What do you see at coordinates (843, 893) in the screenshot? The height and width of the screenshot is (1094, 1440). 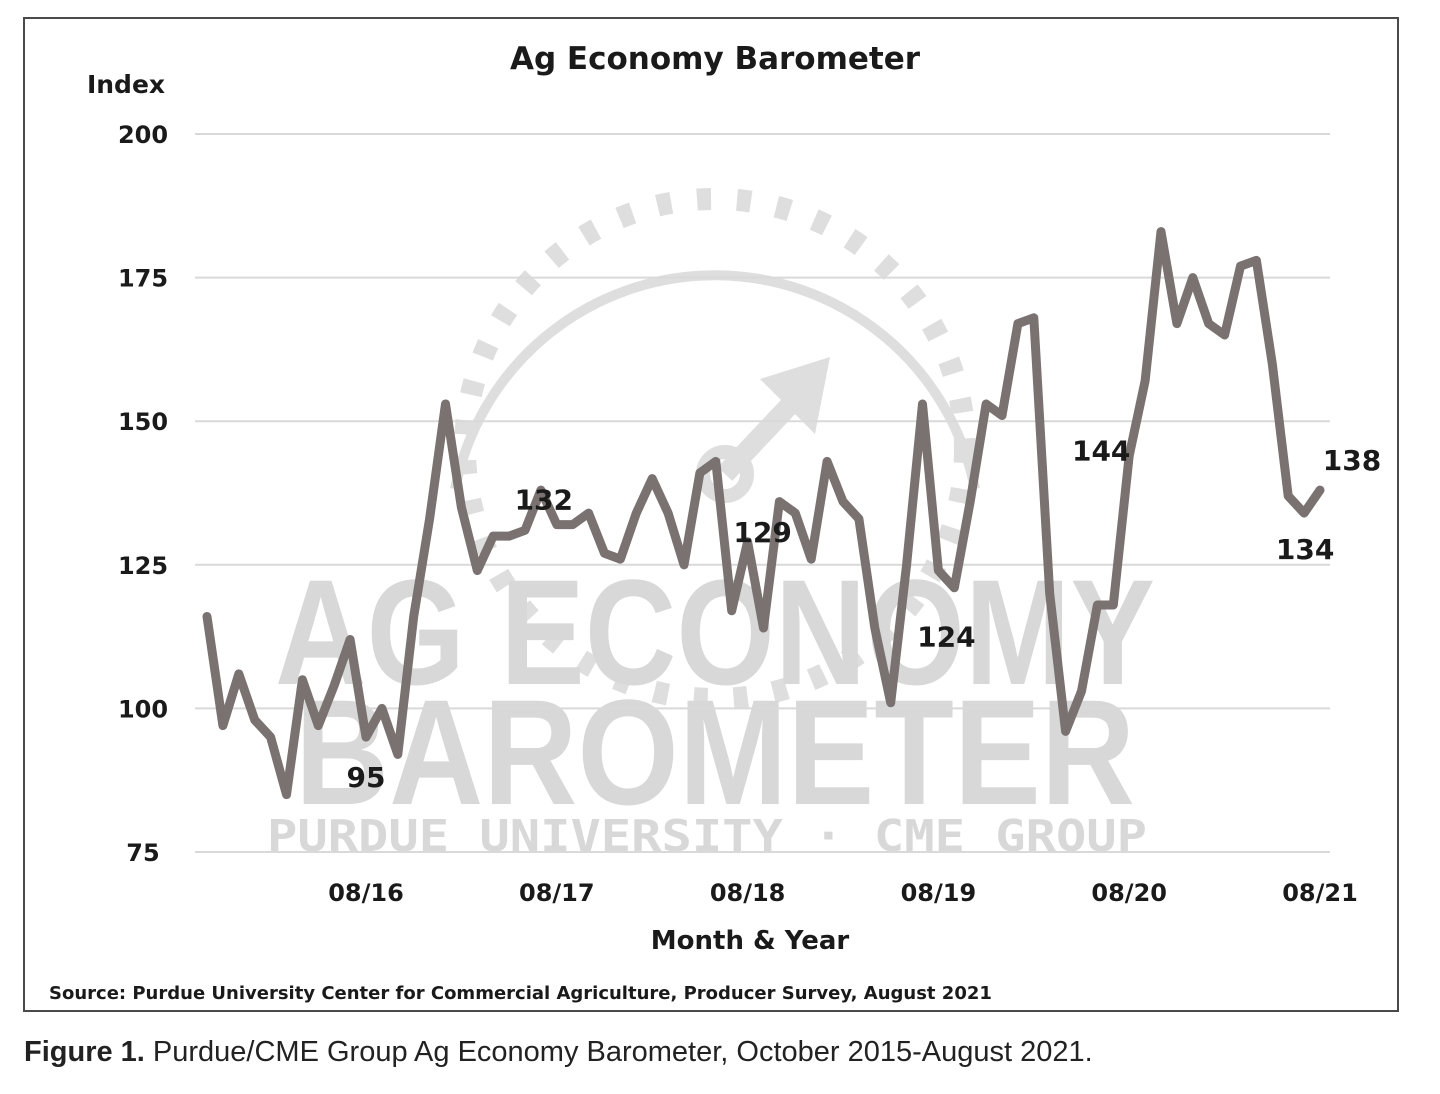 I see `x-axis-ticks: 08/16 08/17 08/18 08/19 08/20 08/21` at bounding box center [843, 893].